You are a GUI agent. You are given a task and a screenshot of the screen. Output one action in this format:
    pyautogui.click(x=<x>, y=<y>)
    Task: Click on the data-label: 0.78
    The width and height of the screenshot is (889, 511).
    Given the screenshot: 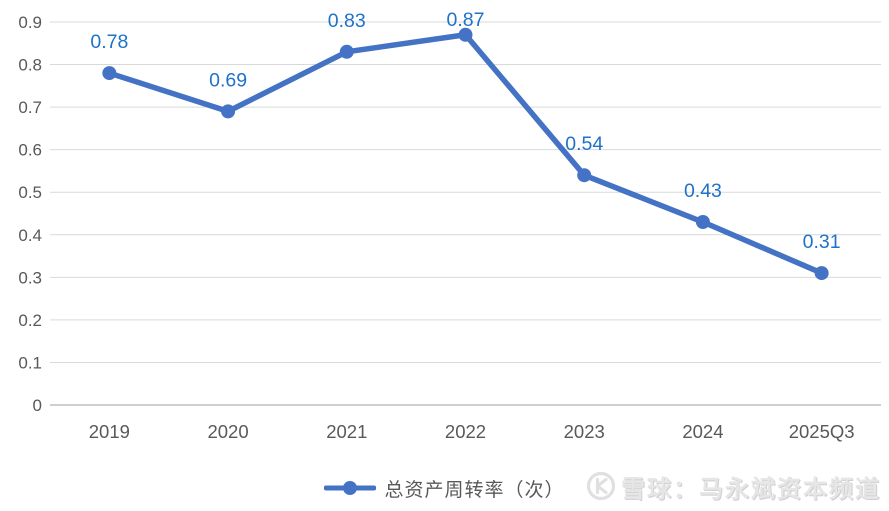 What is the action you would take?
    pyautogui.click(x=109, y=42)
    